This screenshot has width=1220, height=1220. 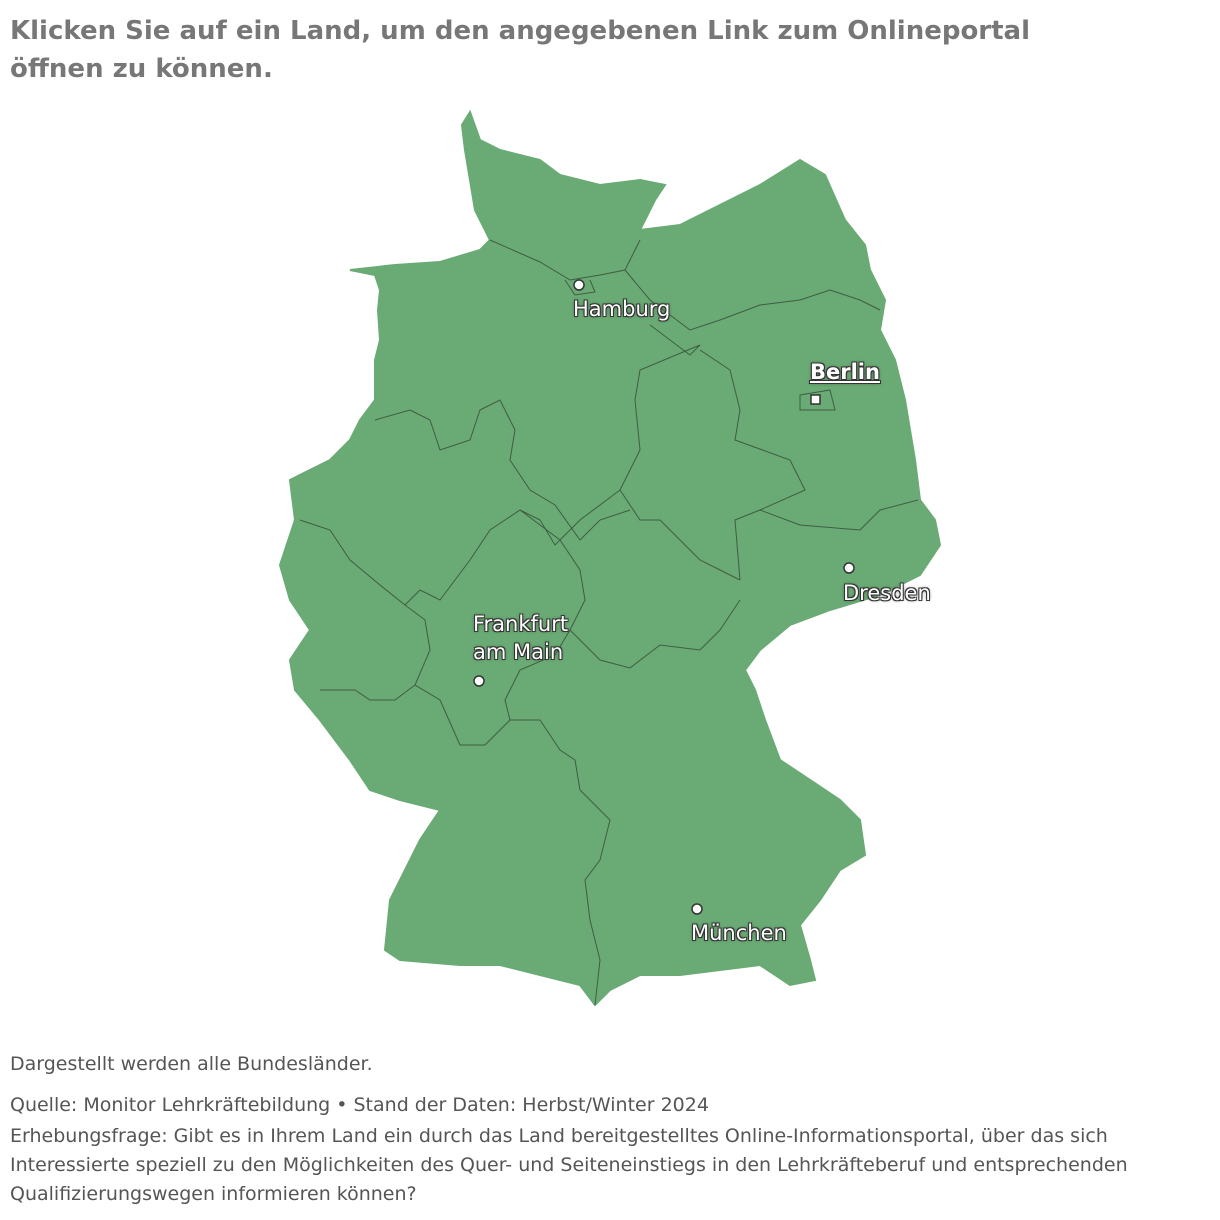 I want to click on city-link: Berlin, so click(x=845, y=372).